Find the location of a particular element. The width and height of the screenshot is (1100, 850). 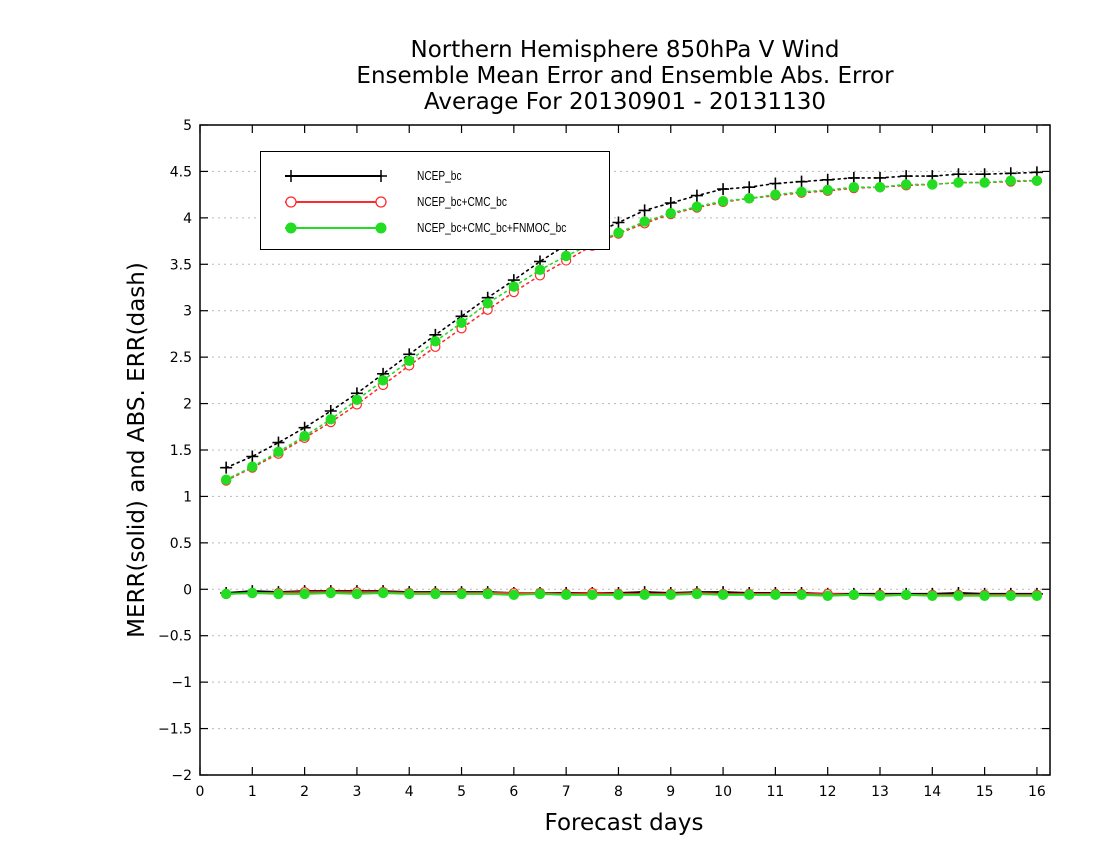

y-tick-label: 0.5 is located at coordinates (181, 544).